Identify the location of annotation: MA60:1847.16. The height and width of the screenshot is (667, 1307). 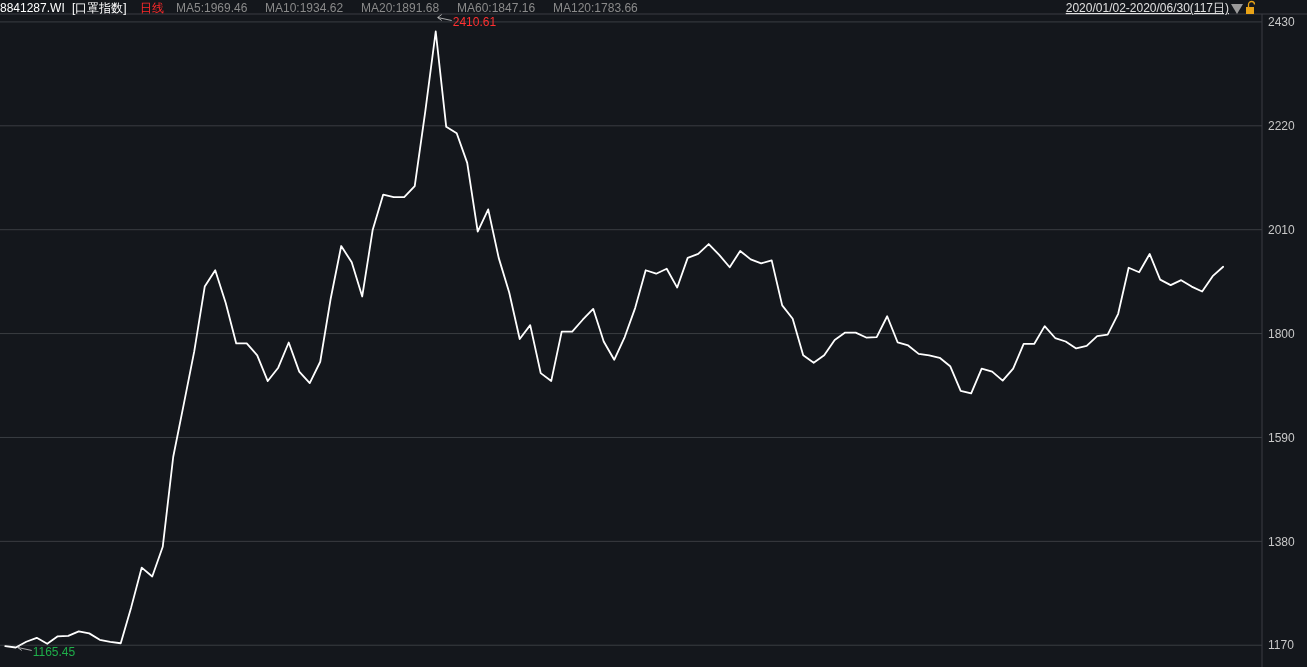
(496, 8).